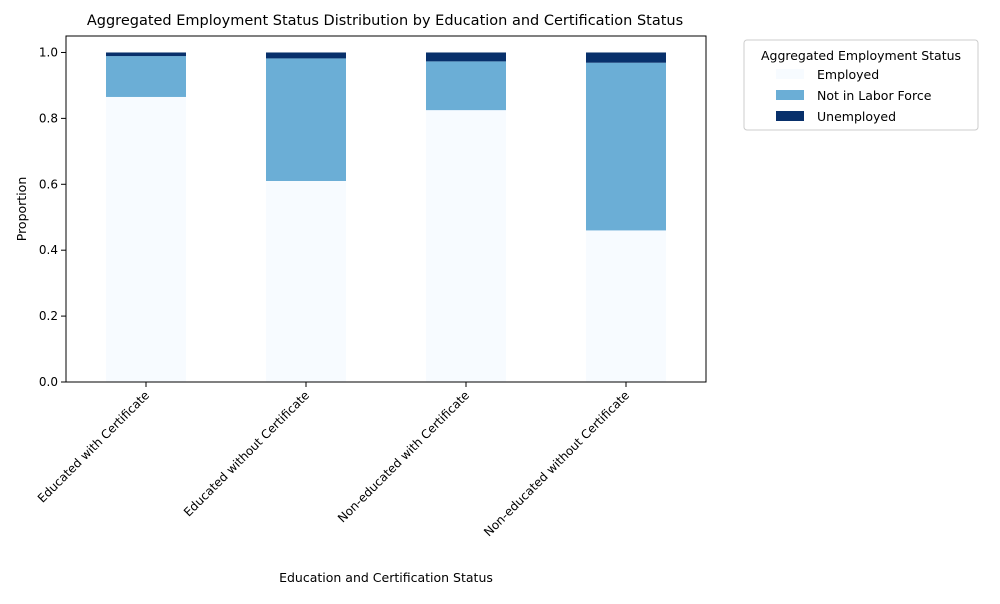  I want to click on legend-items: Employed Not in Labor Force Unemployed, so click(854, 95).